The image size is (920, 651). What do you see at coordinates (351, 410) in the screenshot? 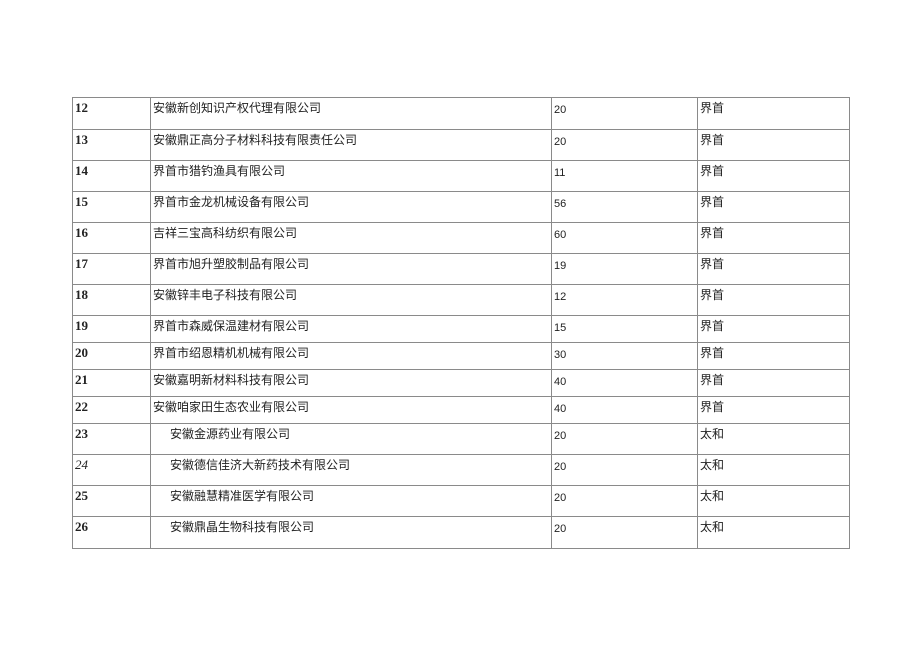
I see `company-name: 安徽咱家田生态农业有限公司` at bounding box center [351, 410].